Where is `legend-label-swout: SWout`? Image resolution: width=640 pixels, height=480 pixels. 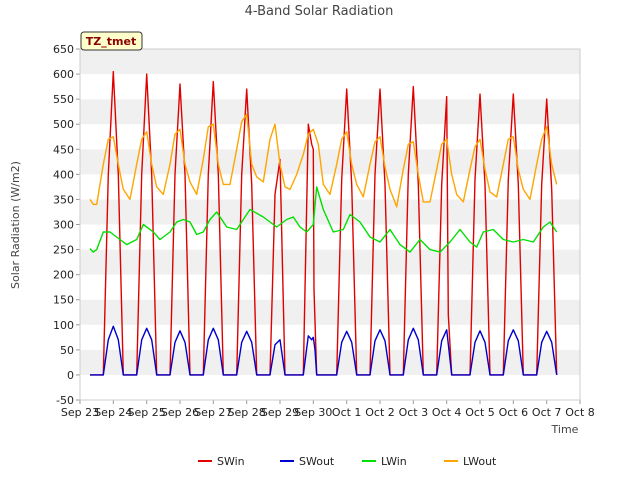
legend-label-swout: SWout is located at coordinates (317, 461).